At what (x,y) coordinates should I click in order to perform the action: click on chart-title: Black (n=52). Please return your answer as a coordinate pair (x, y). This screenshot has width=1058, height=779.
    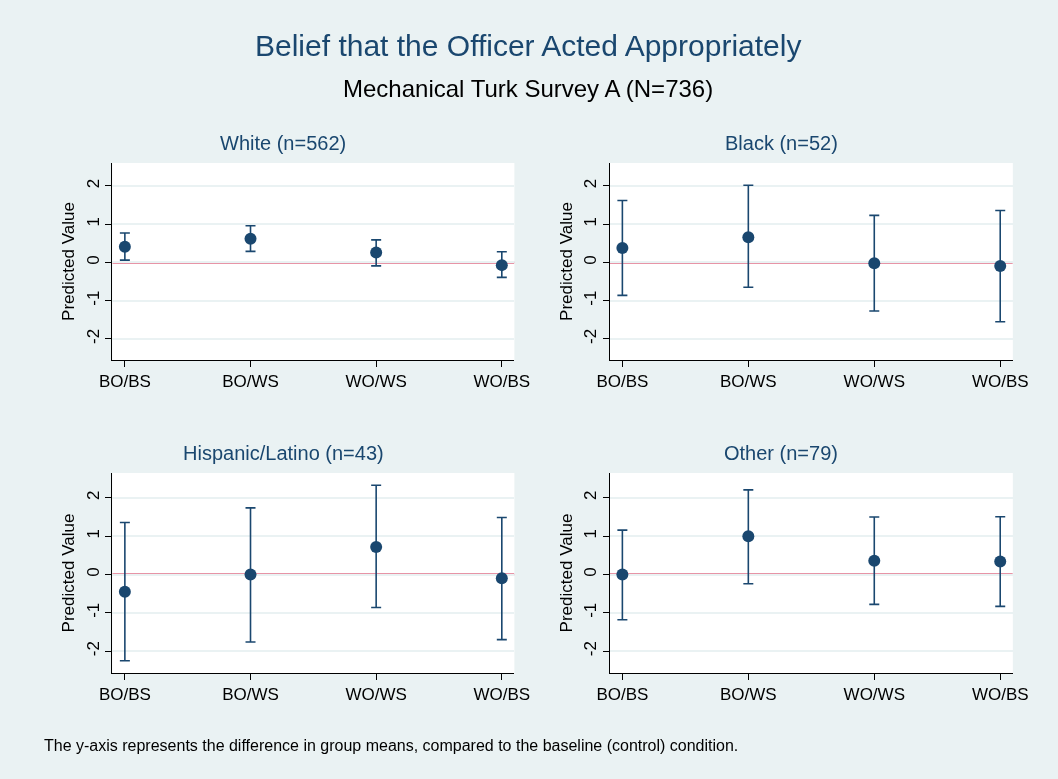
    Looking at the image, I should click on (781, 143).